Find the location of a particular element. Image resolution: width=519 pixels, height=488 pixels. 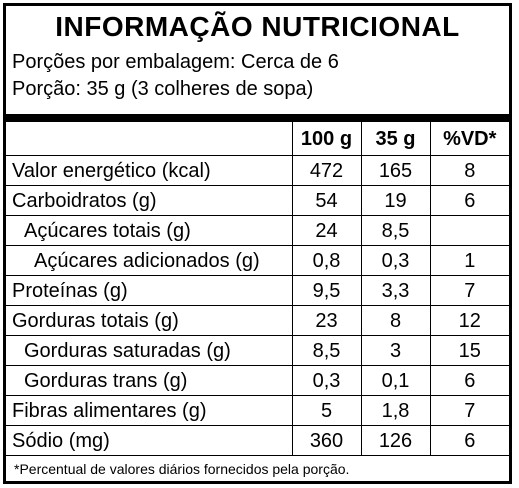

header-nutrient is located at coordinates (149, 139).